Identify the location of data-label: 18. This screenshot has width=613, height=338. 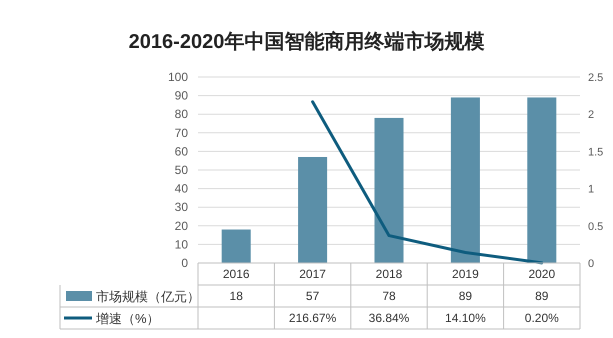
(237, 296).